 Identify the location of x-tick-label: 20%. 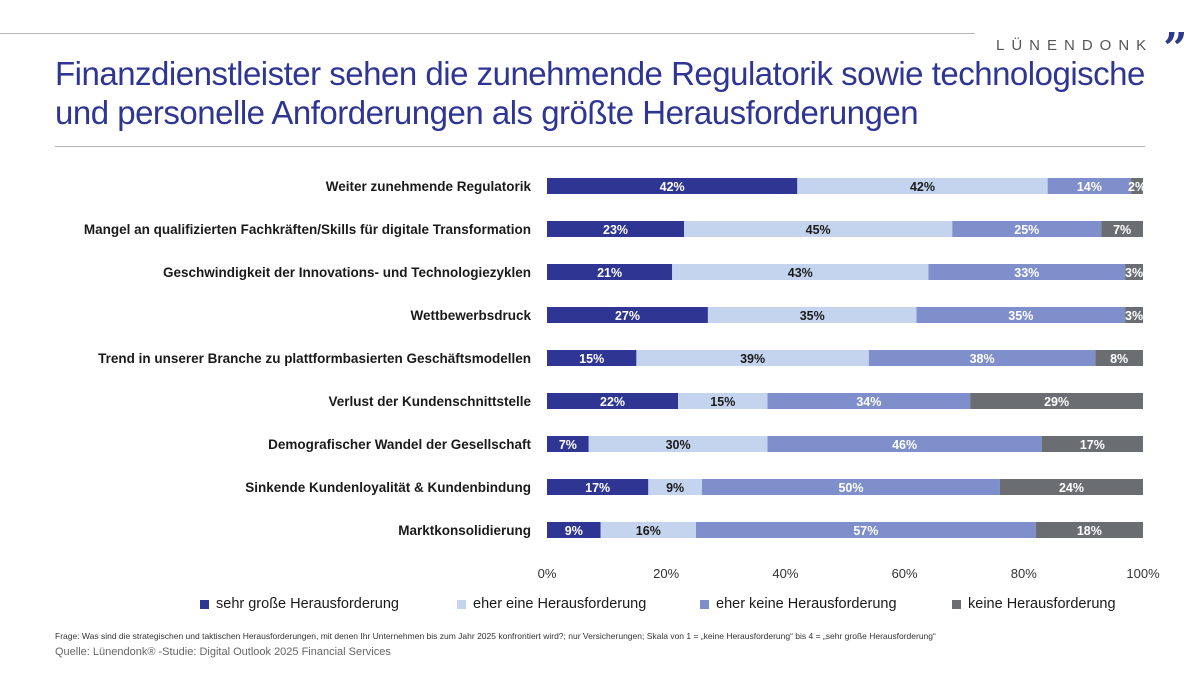
(666, 573).